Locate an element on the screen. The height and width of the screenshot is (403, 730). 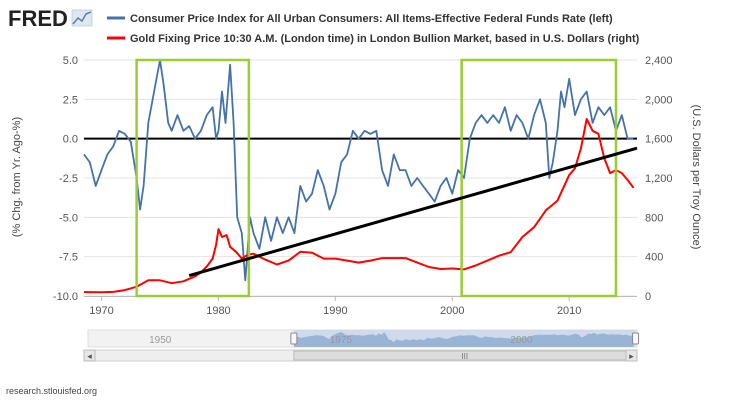
navigator-series-area is located at coordinates (463, 339).